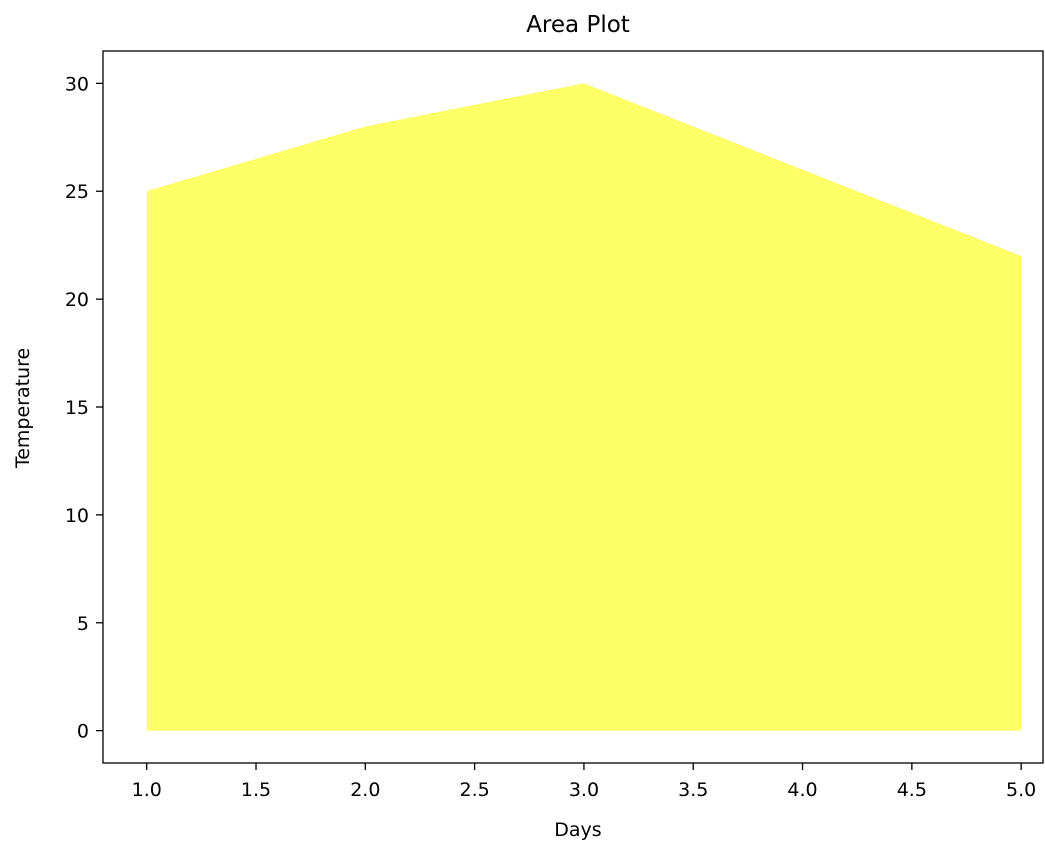  I want to click on chart-title: Area Plot, so click(578, 25).